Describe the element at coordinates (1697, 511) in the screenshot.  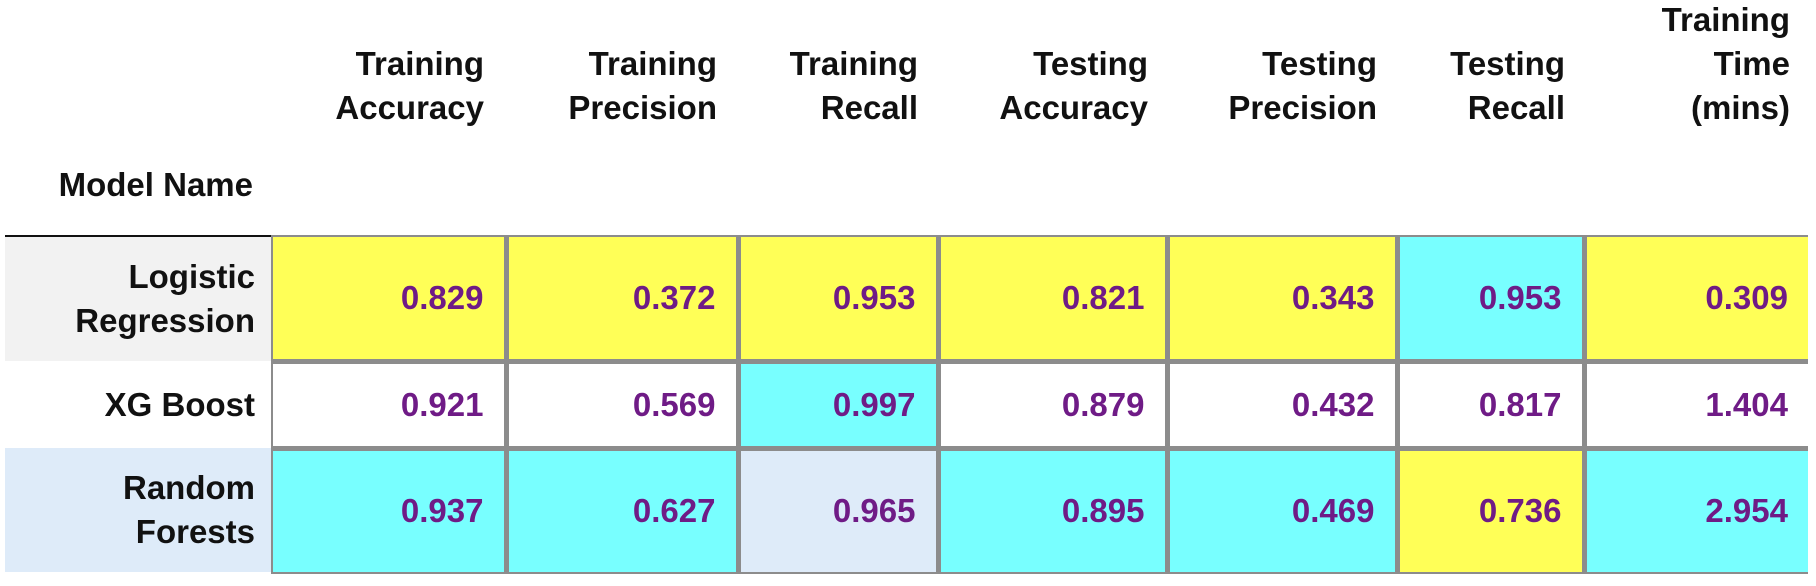
I see `table-cell: 2.954` at that location.